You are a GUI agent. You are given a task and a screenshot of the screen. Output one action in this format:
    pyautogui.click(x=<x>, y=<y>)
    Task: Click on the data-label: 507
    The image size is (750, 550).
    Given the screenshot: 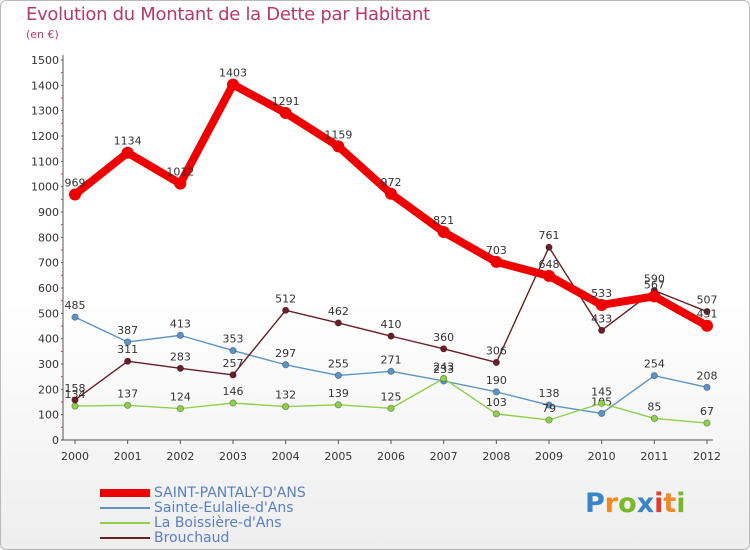 What is the action you would take?
    pyautogui.click(x=707, y=300)
    